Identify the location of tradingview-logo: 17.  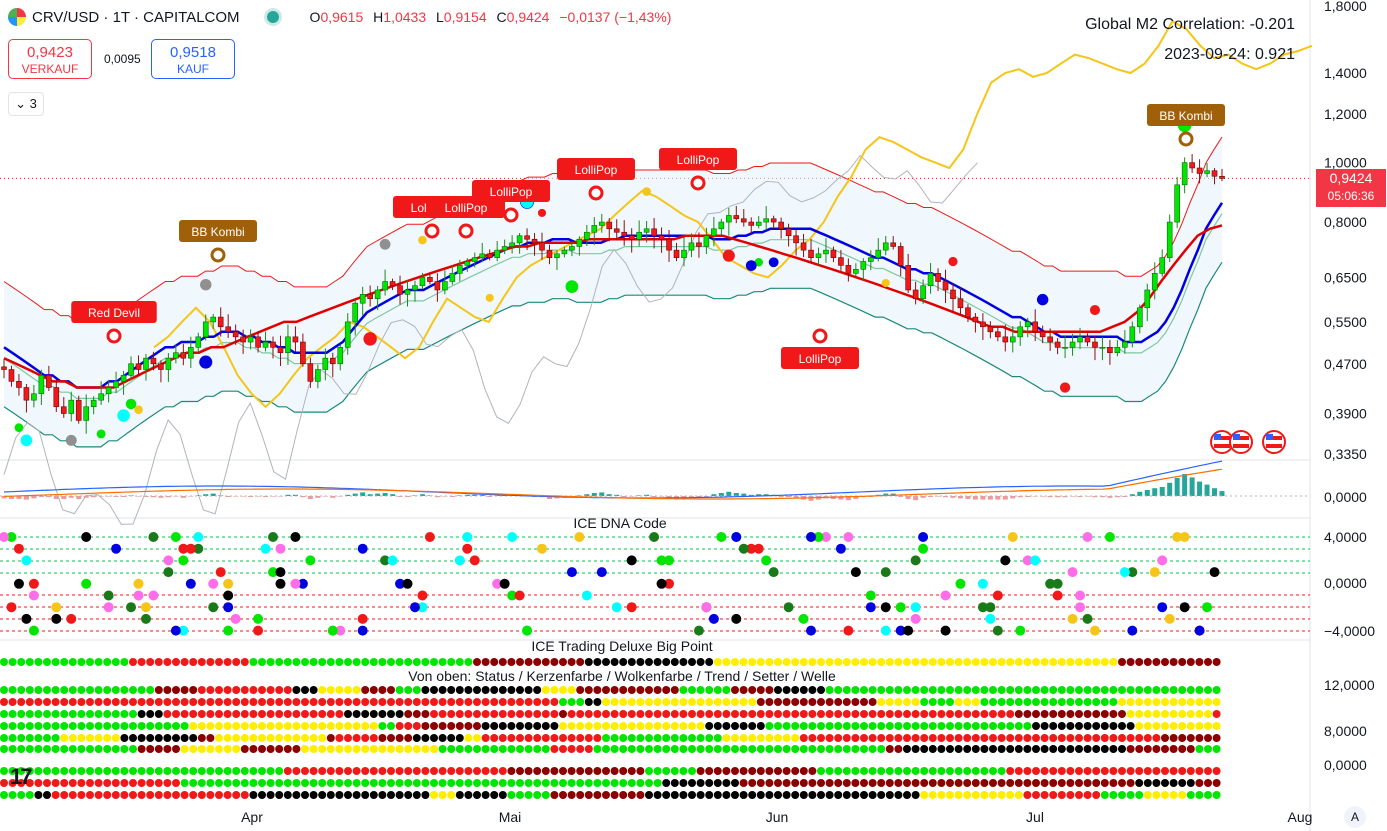
(21, 776).